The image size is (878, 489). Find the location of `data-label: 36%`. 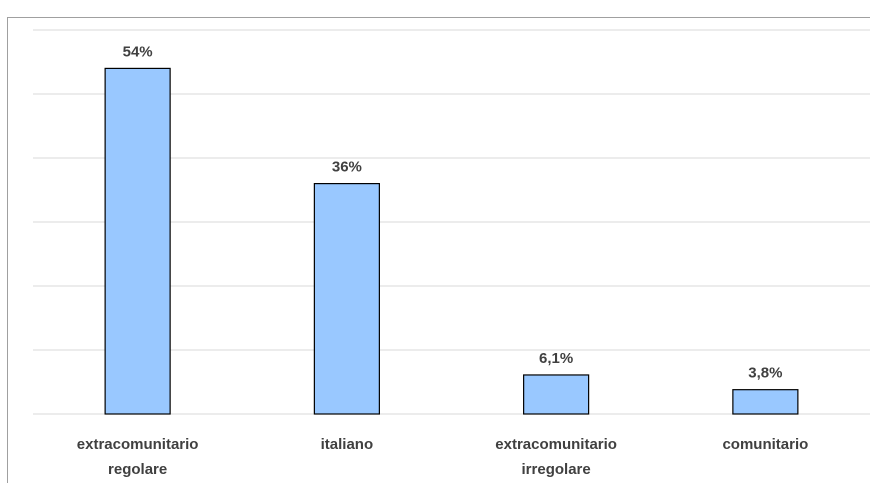

data-label: 36% is located at coordinates (347, 167).